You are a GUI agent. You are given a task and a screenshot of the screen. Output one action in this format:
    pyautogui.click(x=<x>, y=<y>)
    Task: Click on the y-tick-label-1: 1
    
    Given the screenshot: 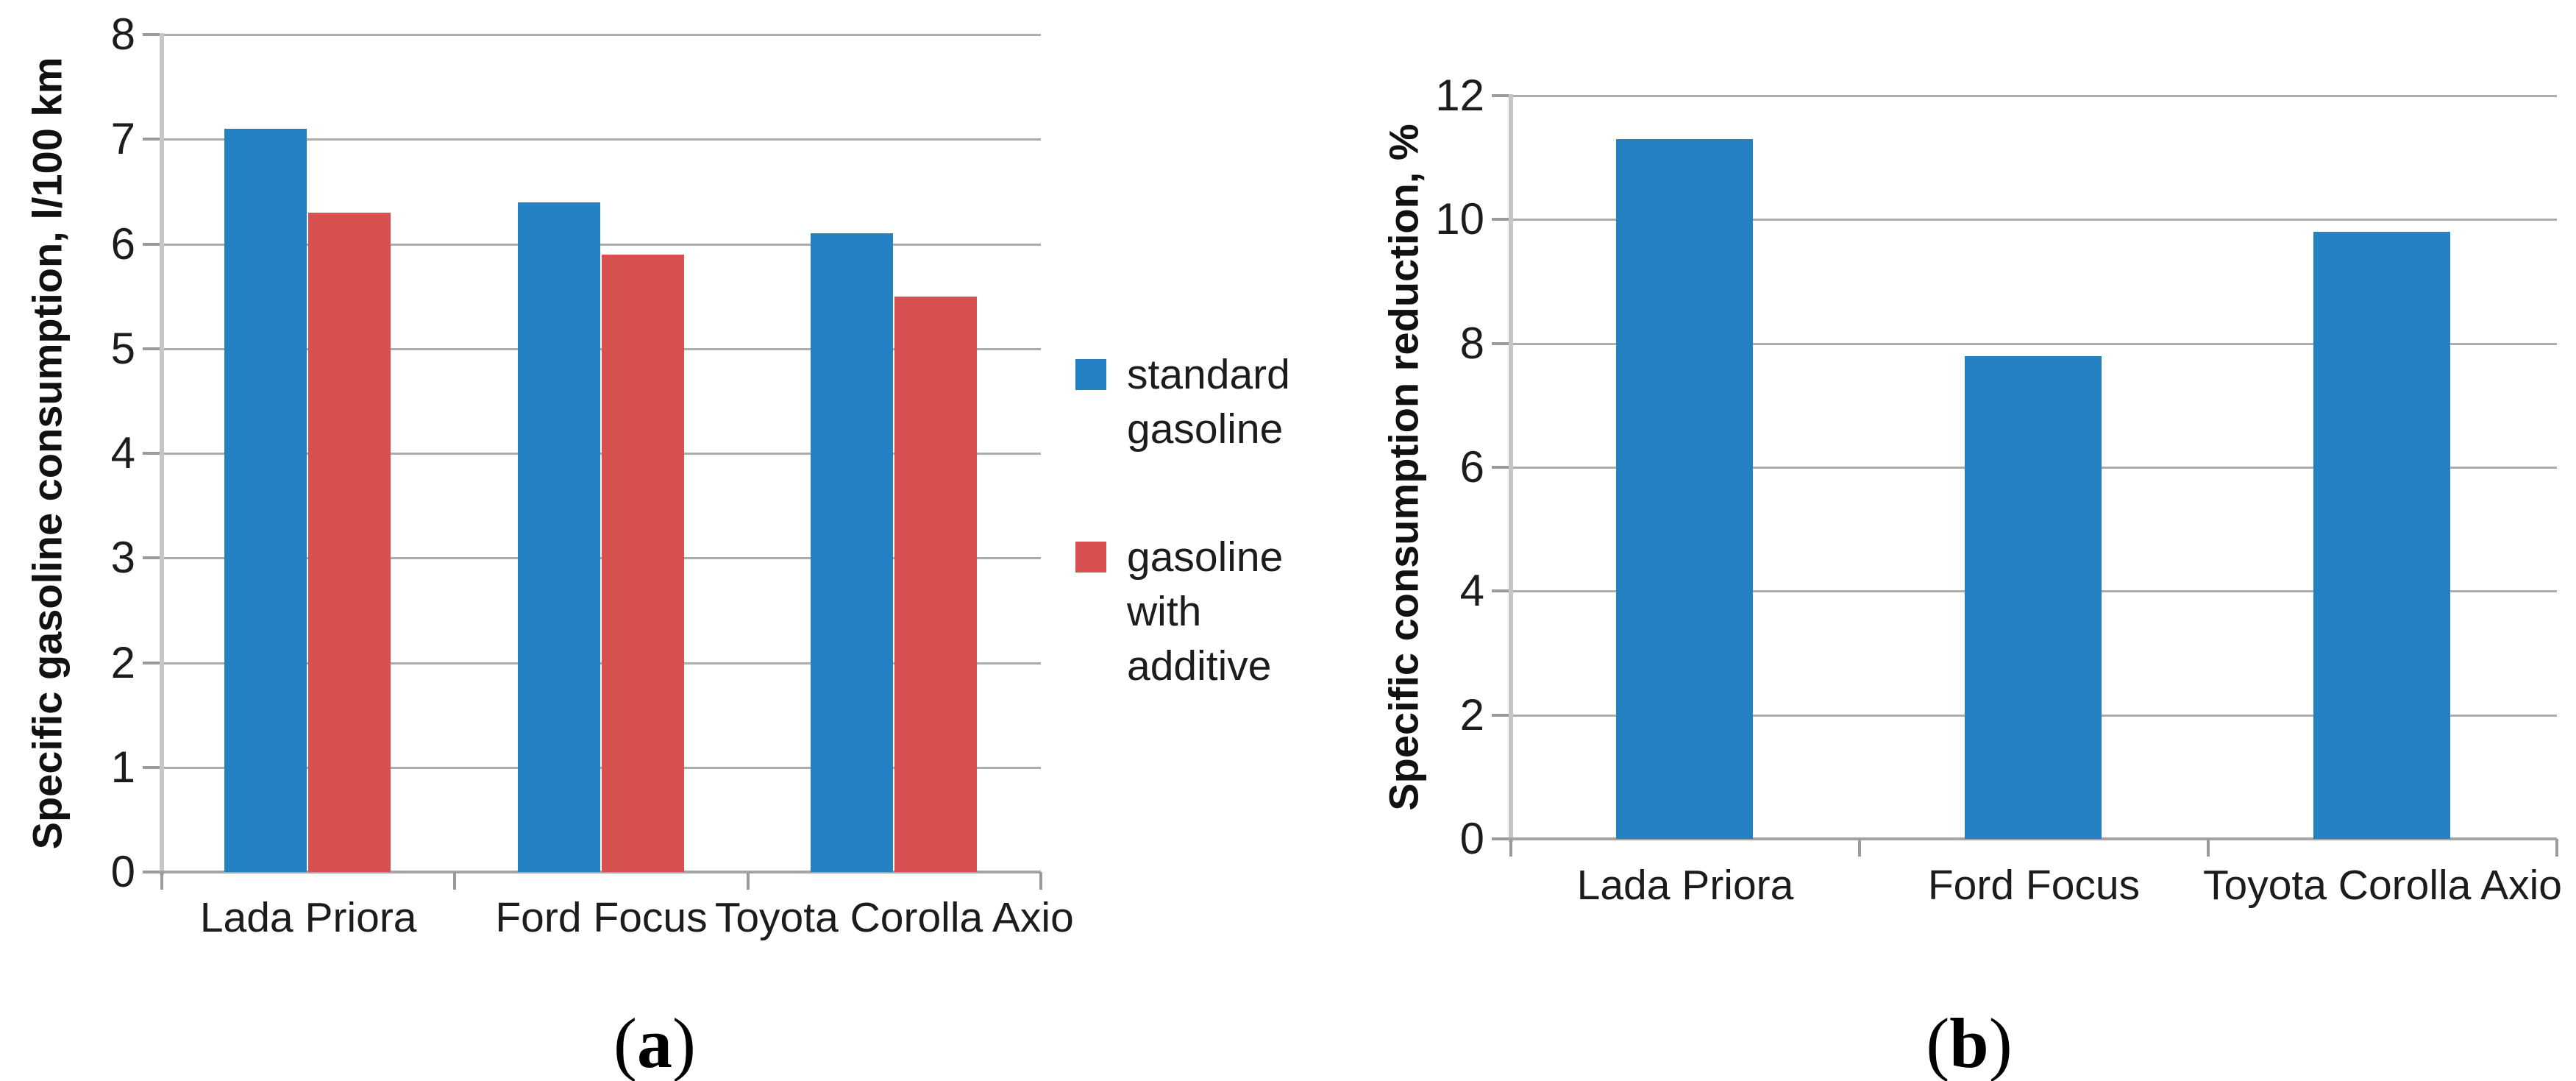 What is the action you would take?
    pyautogui.click(x=122, y=767)
    